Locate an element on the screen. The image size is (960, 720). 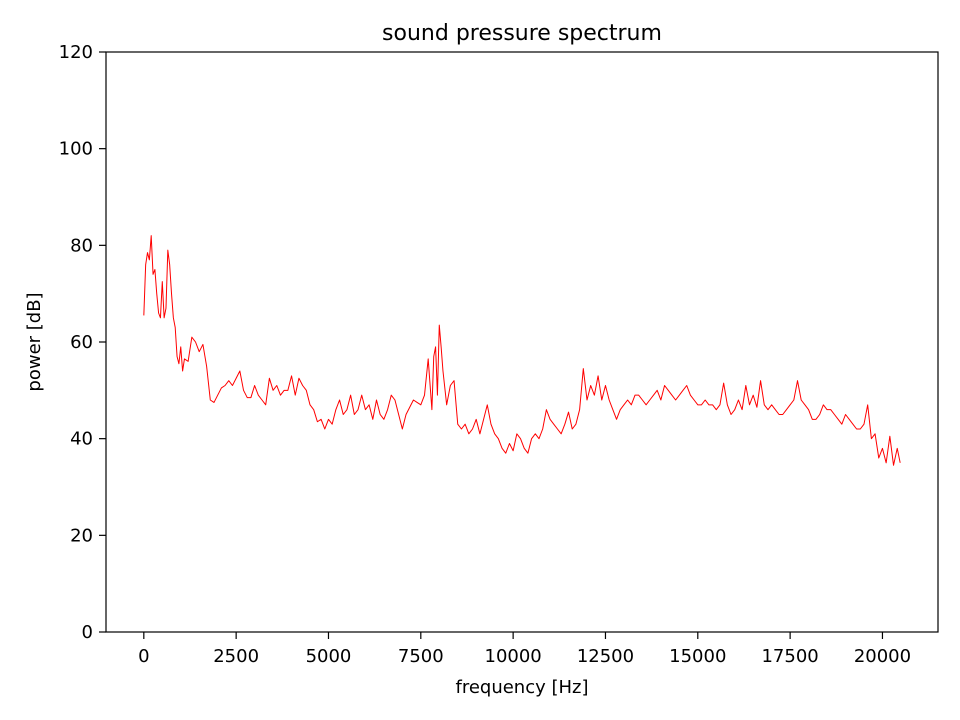
x-tick-label: 5000 is located at coordinates (329, 656).